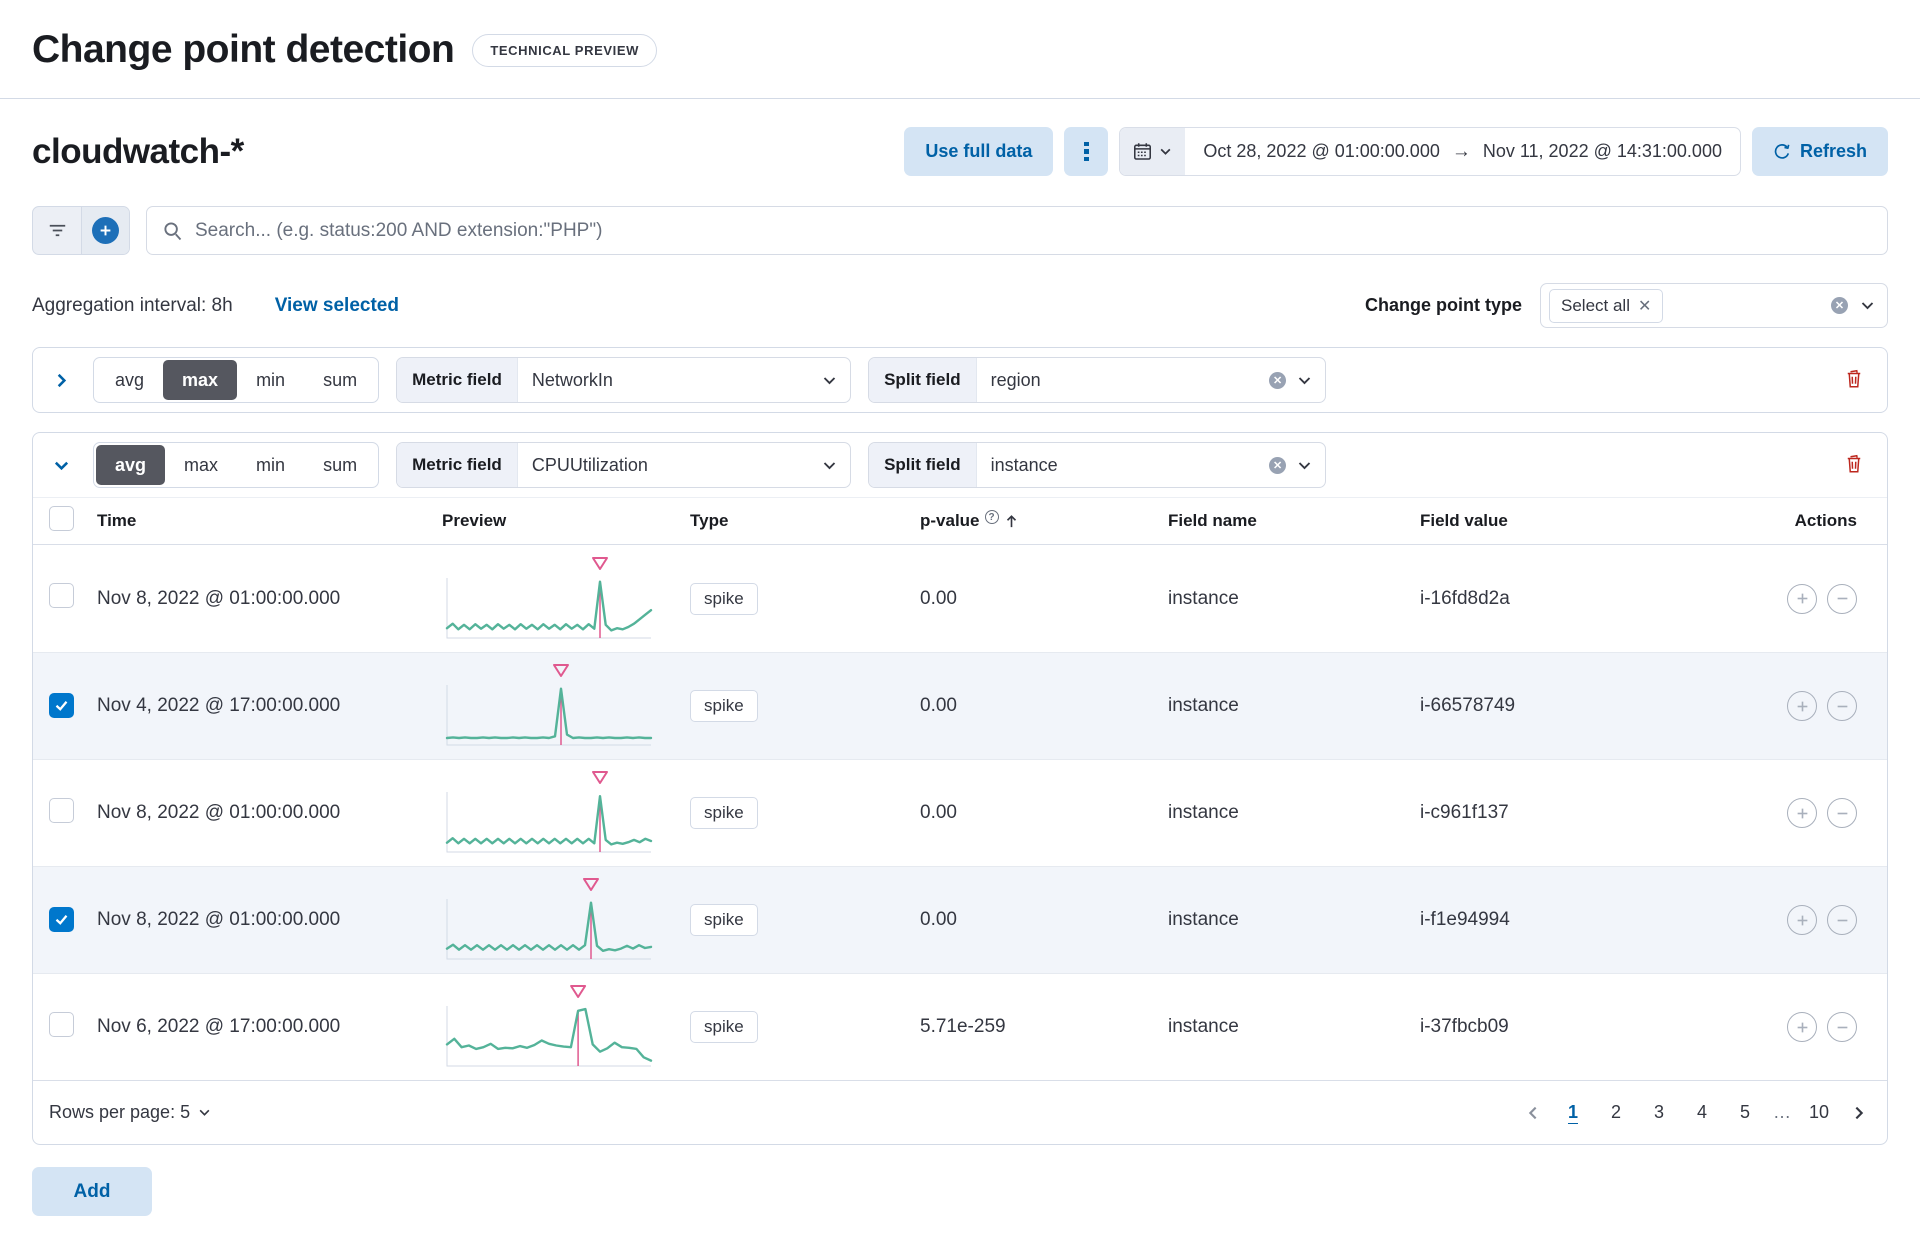 This screenshot has width=1920, height=1247. Describe the element at coordinates (219, 705) in the screenshot. I see `row-time: Nov 4, 2022 @ 17:00:00.000` at that location.